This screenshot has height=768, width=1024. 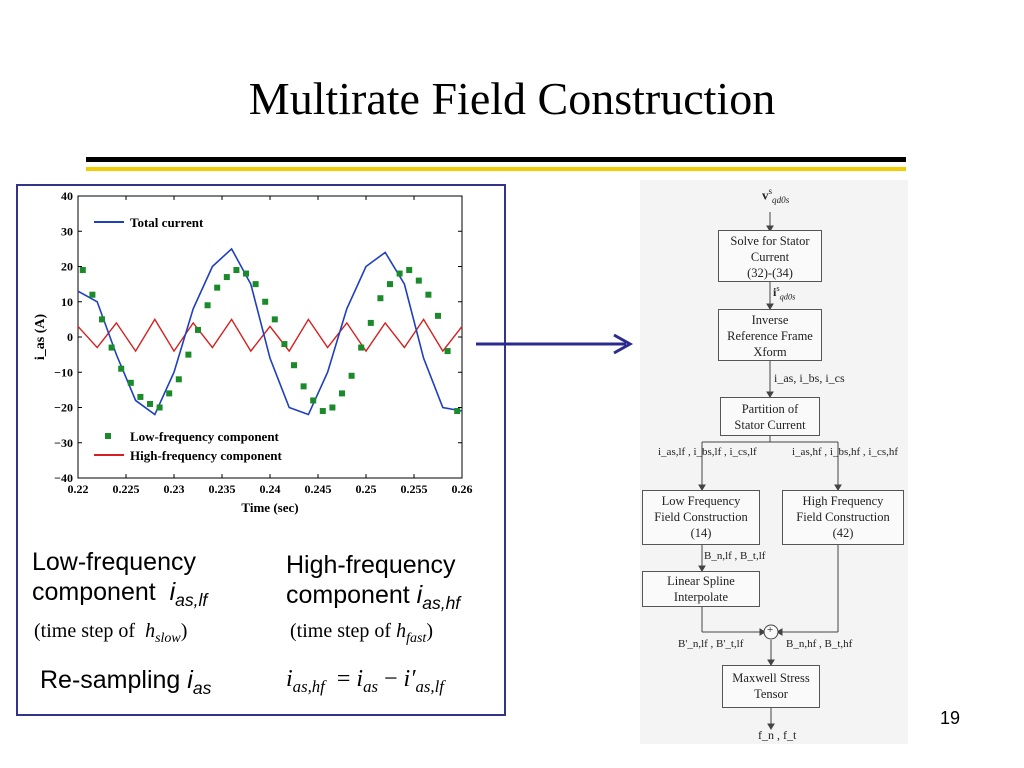 What do you see at coordinates (555, 344) in the screenshot?
I see `right-arrow-icon` at bounding box center [555, 344].